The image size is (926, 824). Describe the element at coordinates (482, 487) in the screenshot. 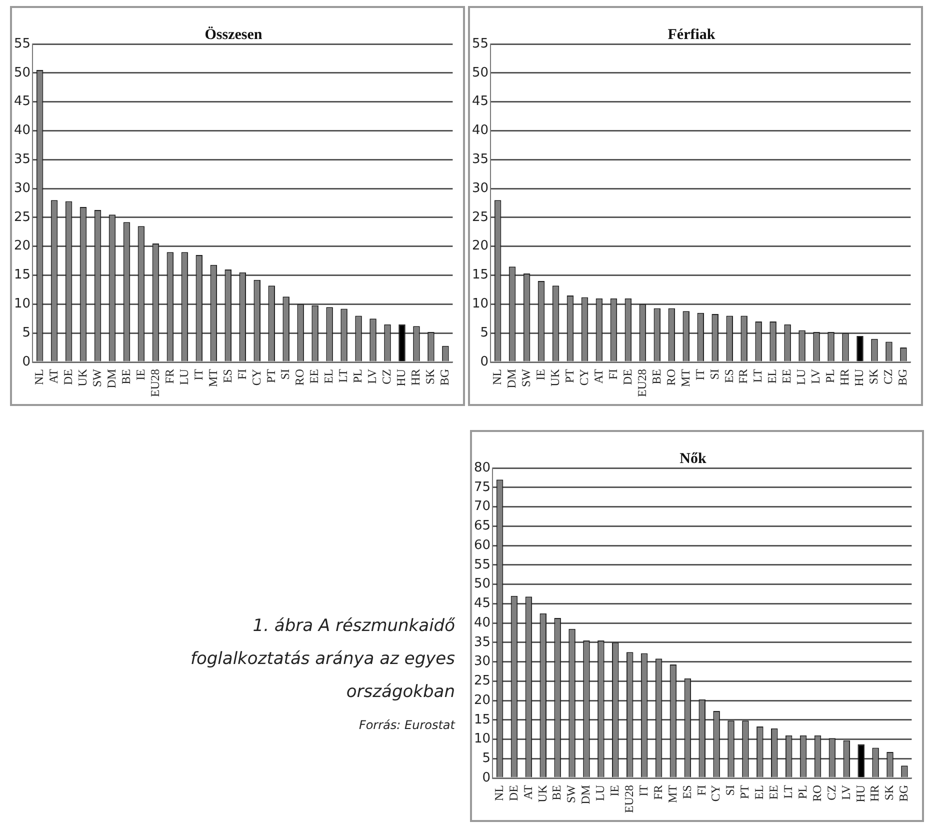

I see `y-tick-label: 75` at that location.